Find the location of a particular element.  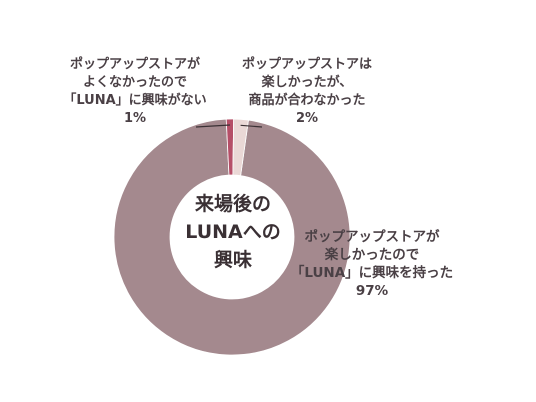

slice-label-interested: ポップアップストアが 楽しかったので 「LUNA」に興味を持った 97% is located at coordinates (372, 264).